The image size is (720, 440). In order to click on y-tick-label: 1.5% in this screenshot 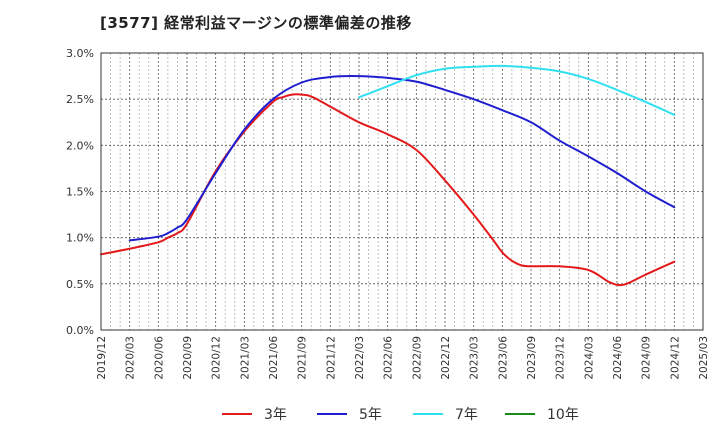, I will do `click(80, 192)`.